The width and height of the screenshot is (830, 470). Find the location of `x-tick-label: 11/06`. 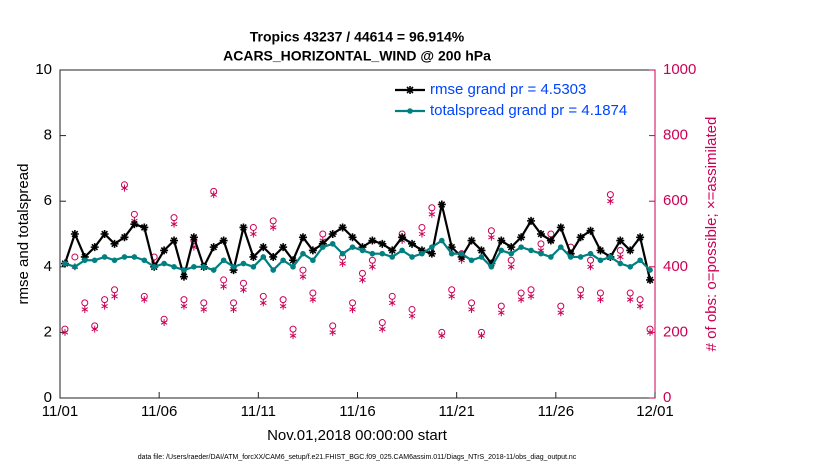

x-tick-label: 11/06 is located at coordinates (159, 411).